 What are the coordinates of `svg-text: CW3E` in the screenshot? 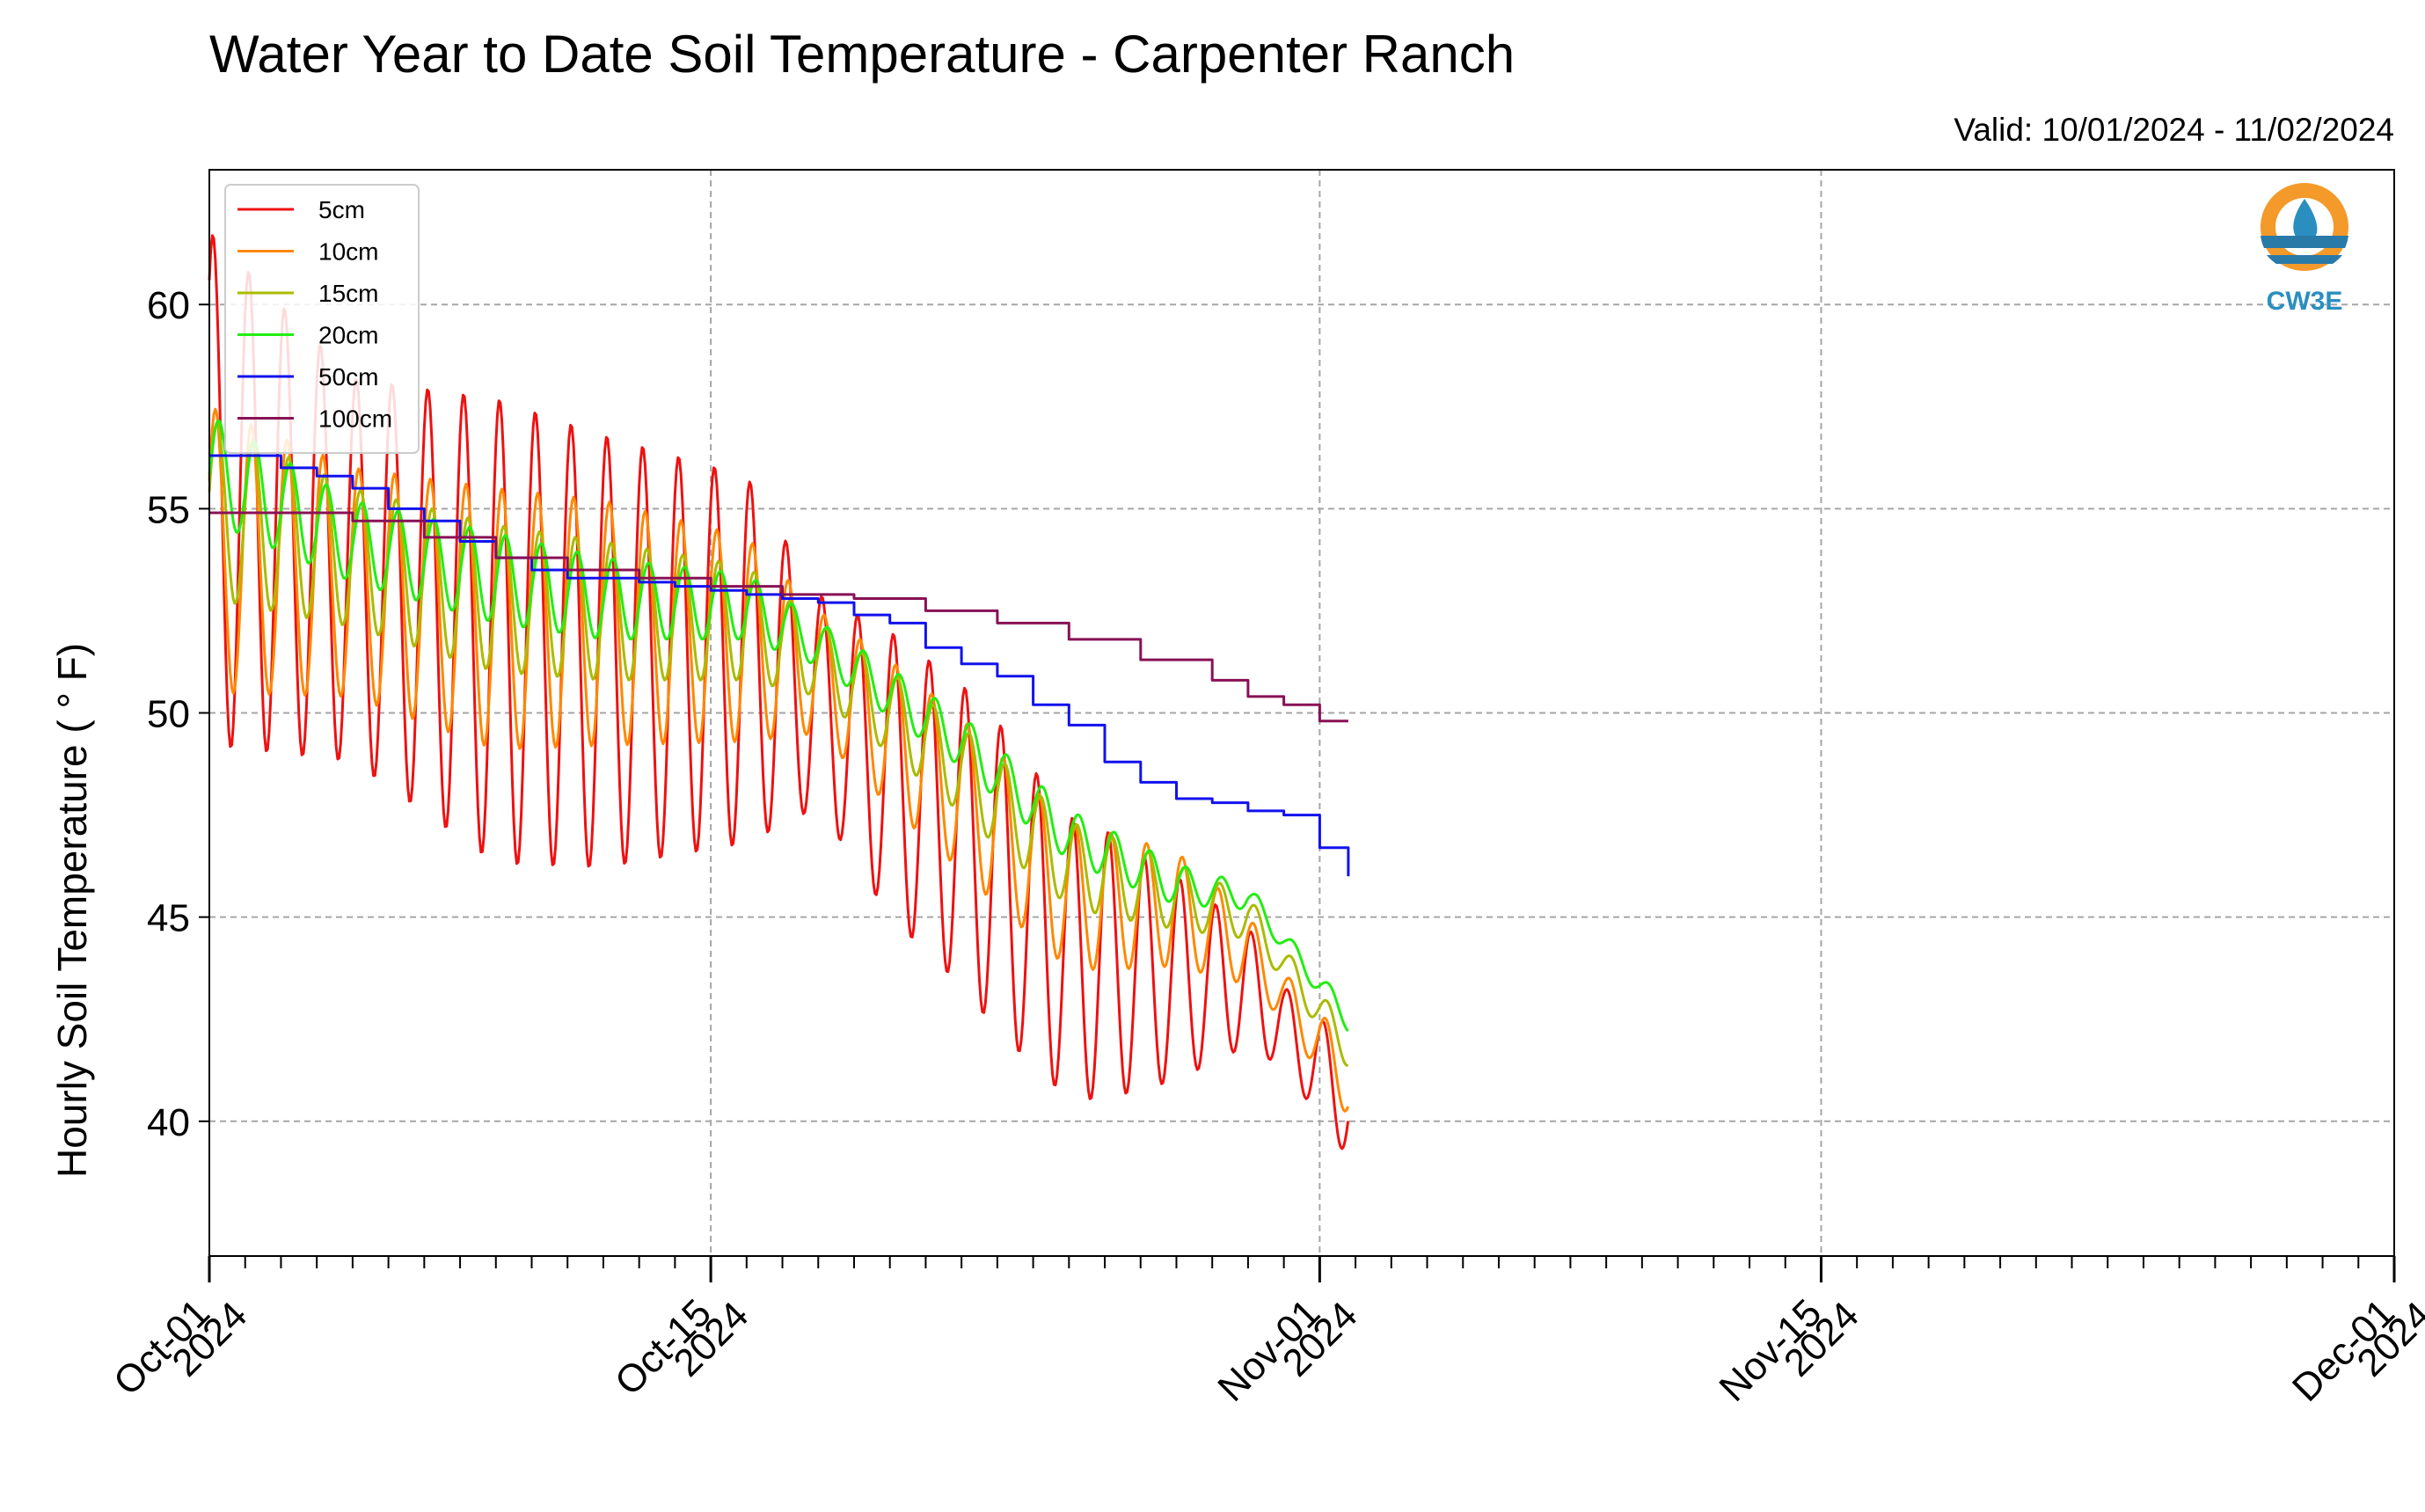 It's located at (2305, 301).